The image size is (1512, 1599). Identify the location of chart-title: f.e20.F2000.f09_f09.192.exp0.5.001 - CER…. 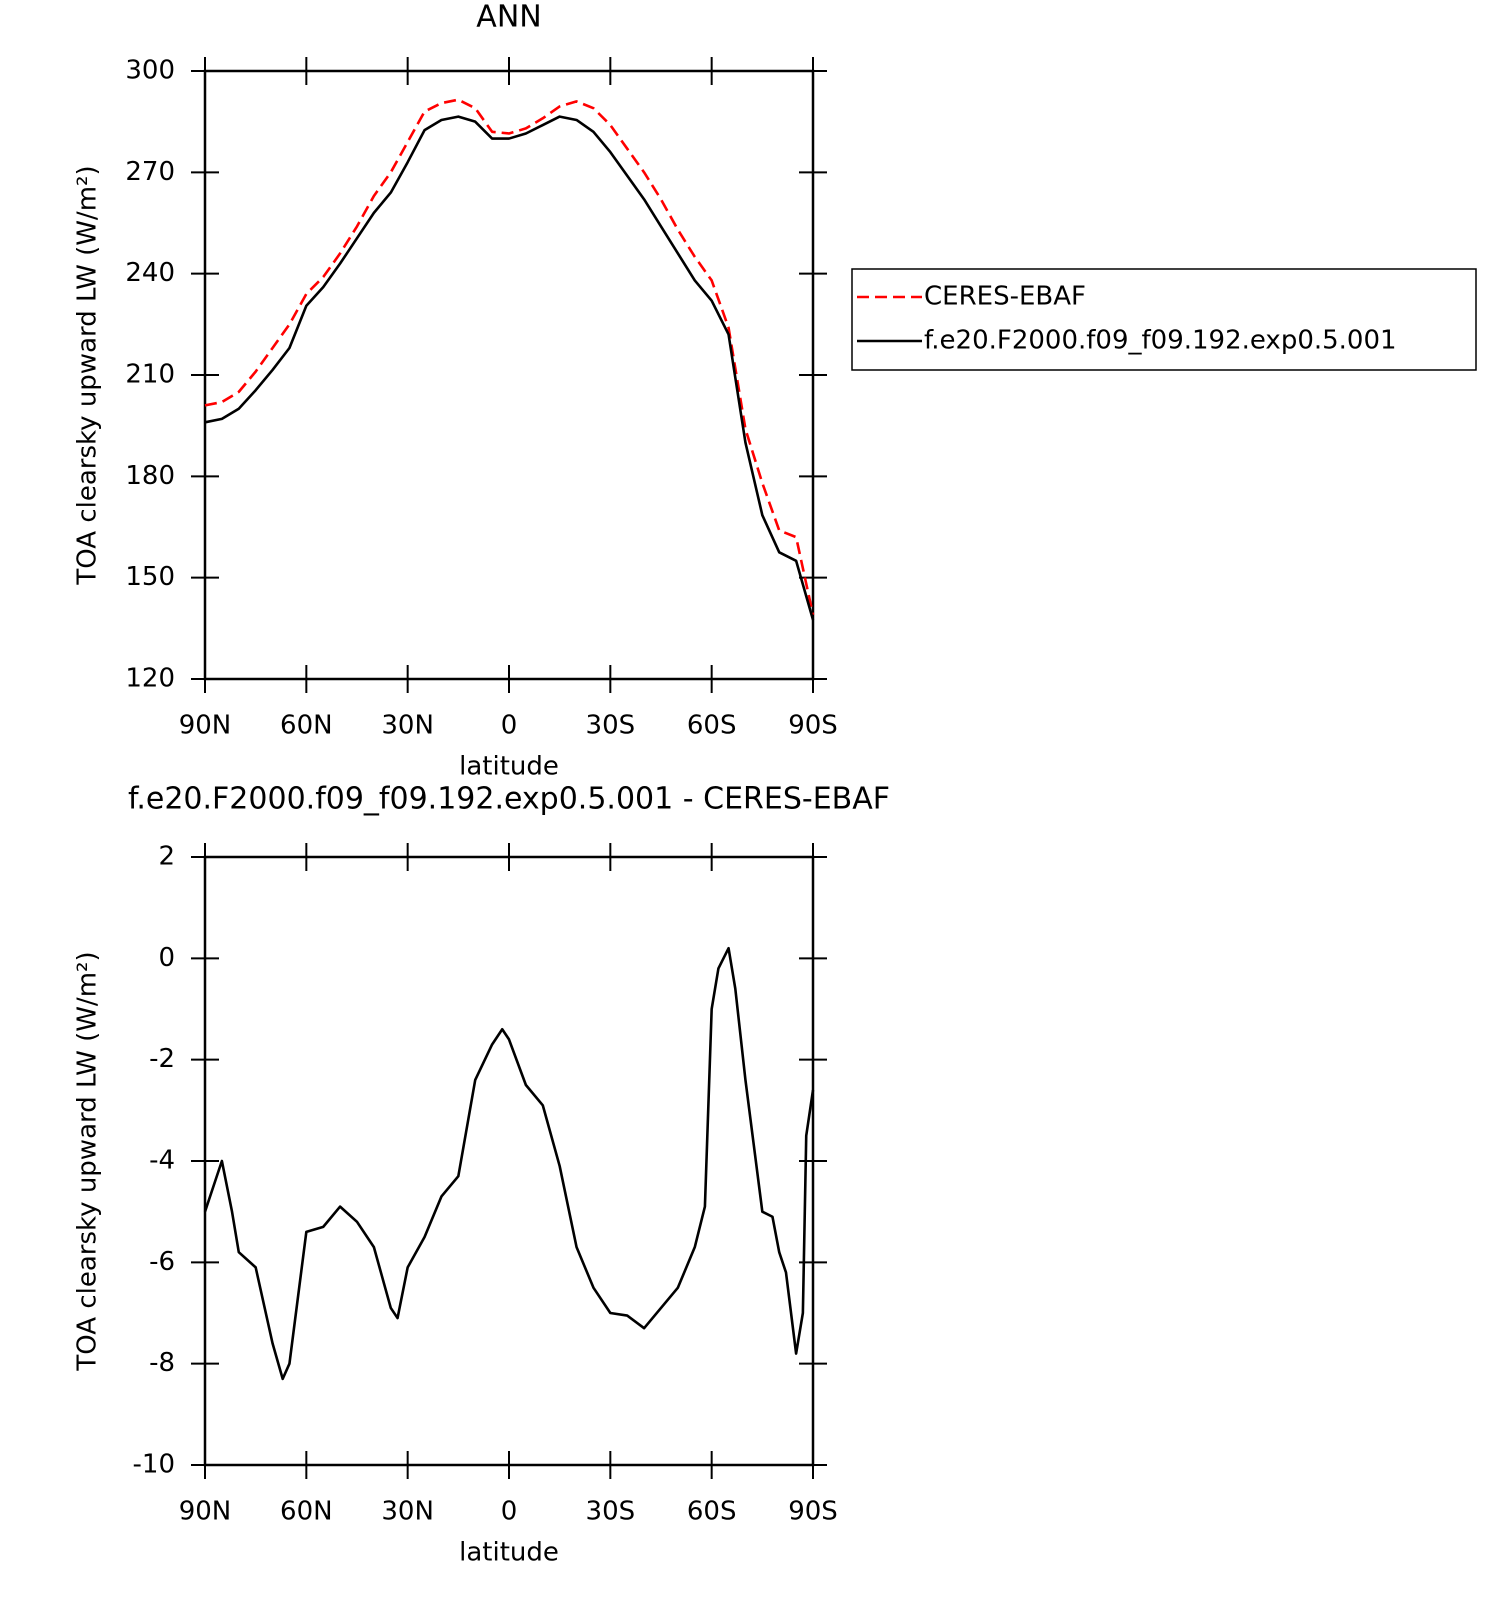
(509, 799).